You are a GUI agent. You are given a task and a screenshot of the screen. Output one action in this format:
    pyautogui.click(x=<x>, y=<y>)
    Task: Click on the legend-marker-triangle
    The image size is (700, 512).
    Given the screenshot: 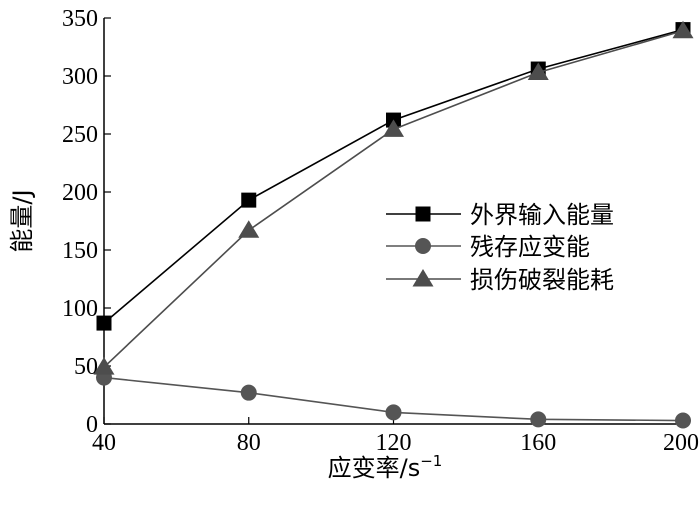 What is the action you would take?
    pyautogui.click(x=423, y=278)
    